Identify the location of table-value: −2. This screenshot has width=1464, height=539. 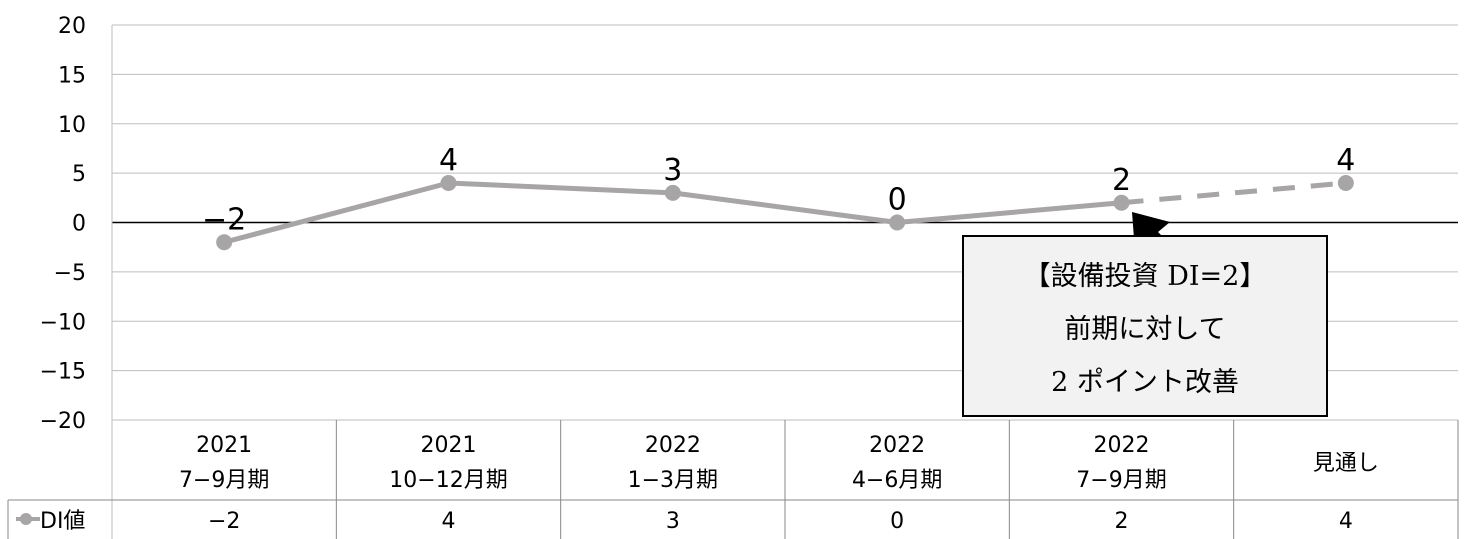
(224, 521).